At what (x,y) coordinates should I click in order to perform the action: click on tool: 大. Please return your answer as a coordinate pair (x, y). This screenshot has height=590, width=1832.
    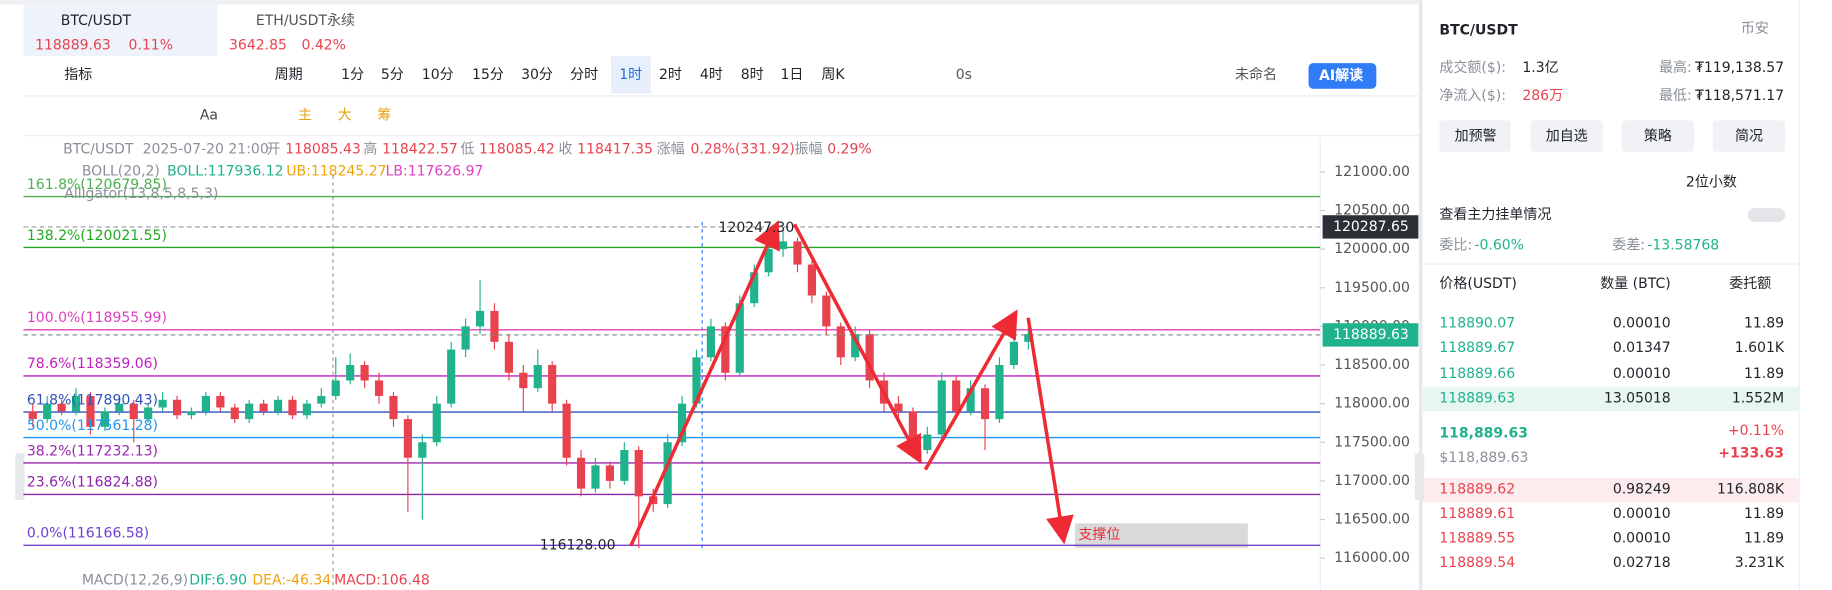
    Looking at the image, I should click on (345, 116).